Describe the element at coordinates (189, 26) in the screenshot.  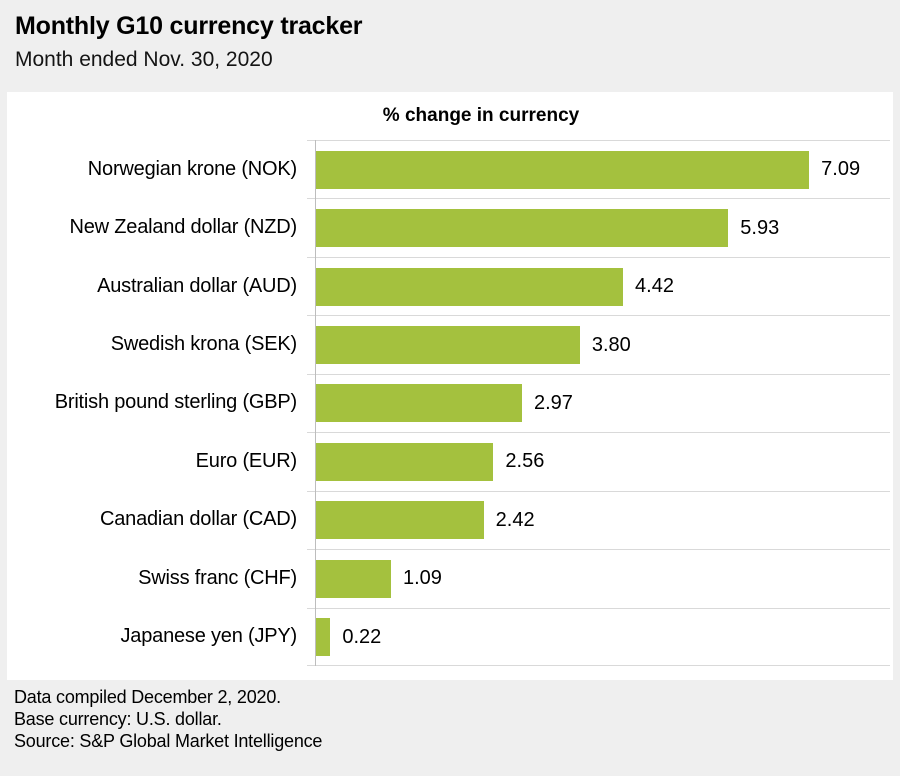
I see `page-title: Monthly G10 currency tracker` at that location.